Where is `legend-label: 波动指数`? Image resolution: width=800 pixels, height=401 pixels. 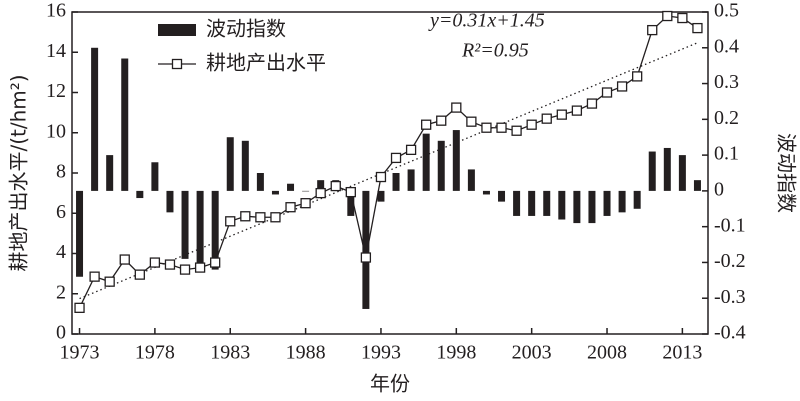 legend-label: 波动指数 is located at coordinates (246, 29).